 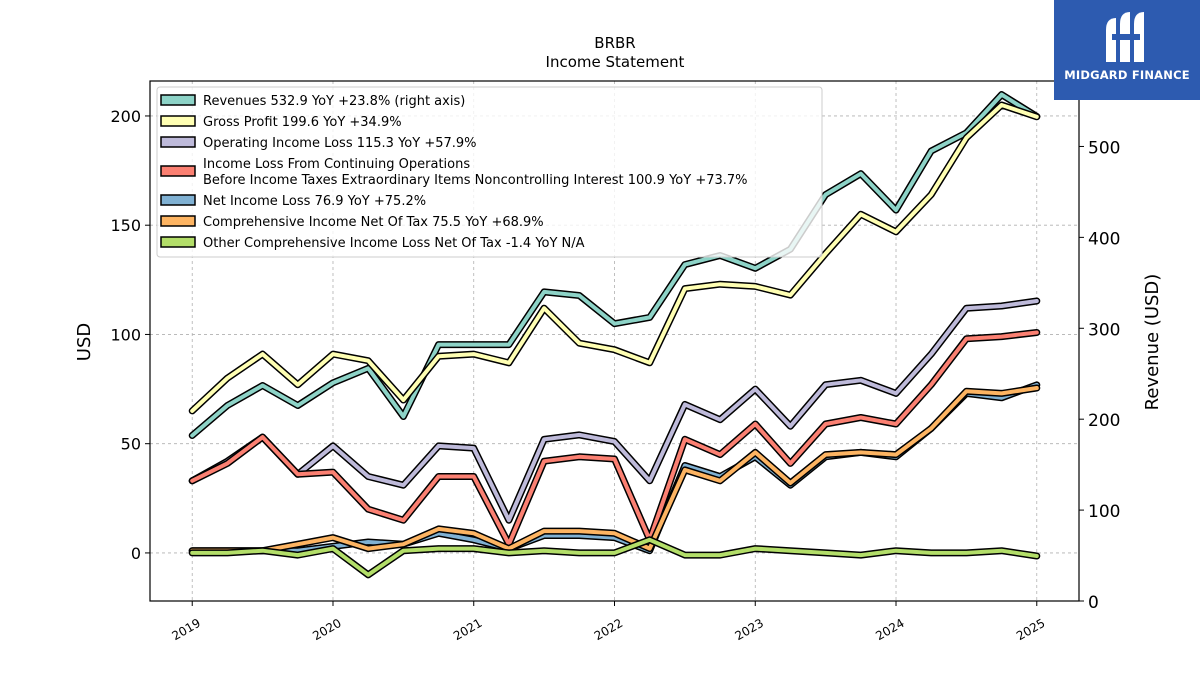 What do you see at coordinates (302, 122) in the screenshot?
I see `legend-entry-1: Gross Profit 199.6 YoY +34.9%` at bounding box center [302, 122].